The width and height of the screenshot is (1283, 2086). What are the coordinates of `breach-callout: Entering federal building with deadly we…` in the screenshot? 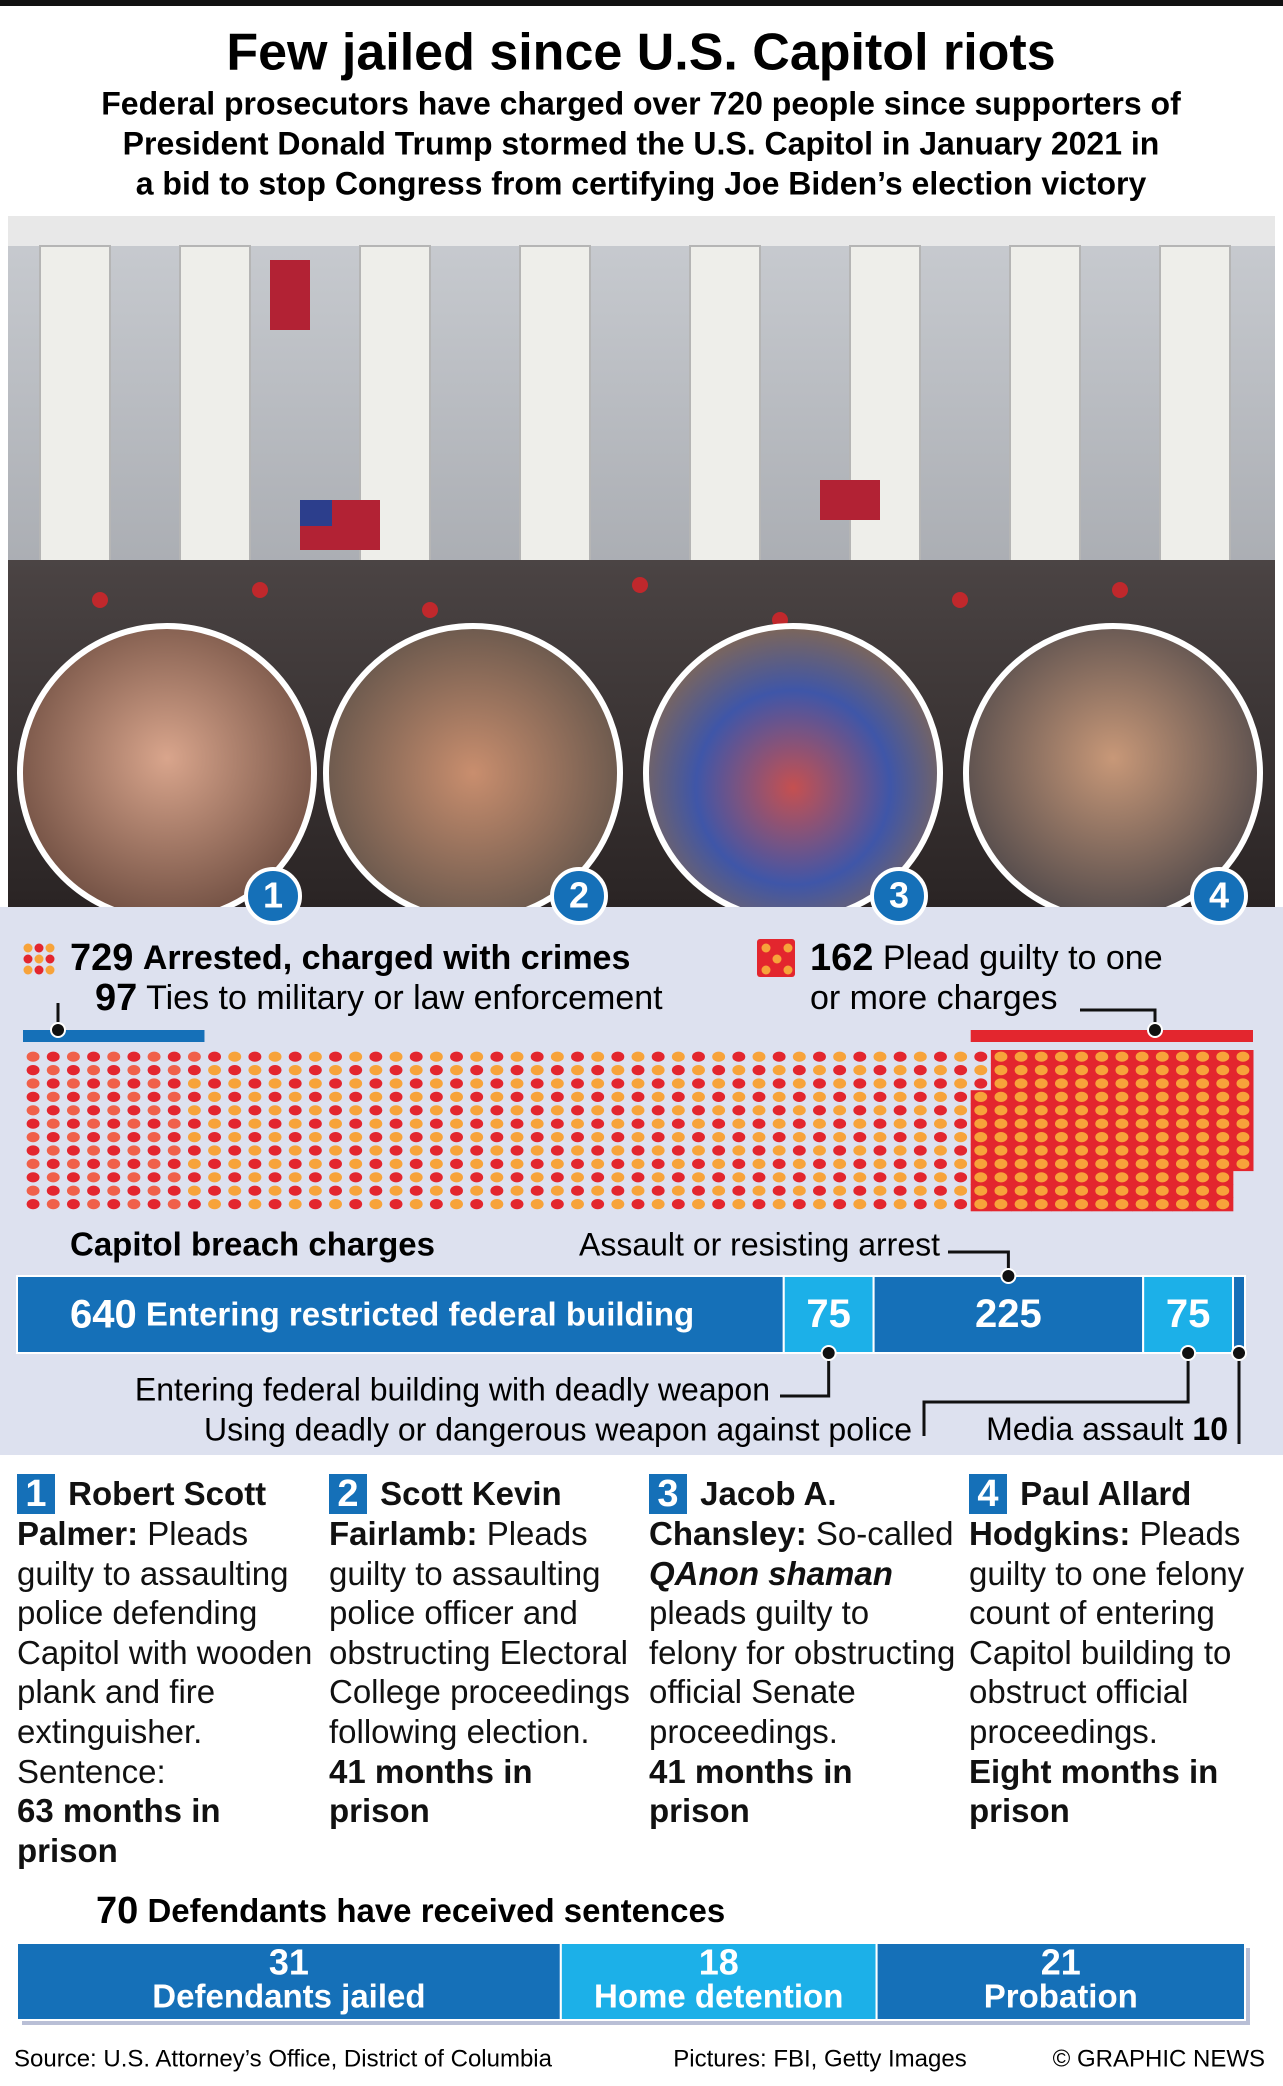 It's located at (452, 1389).